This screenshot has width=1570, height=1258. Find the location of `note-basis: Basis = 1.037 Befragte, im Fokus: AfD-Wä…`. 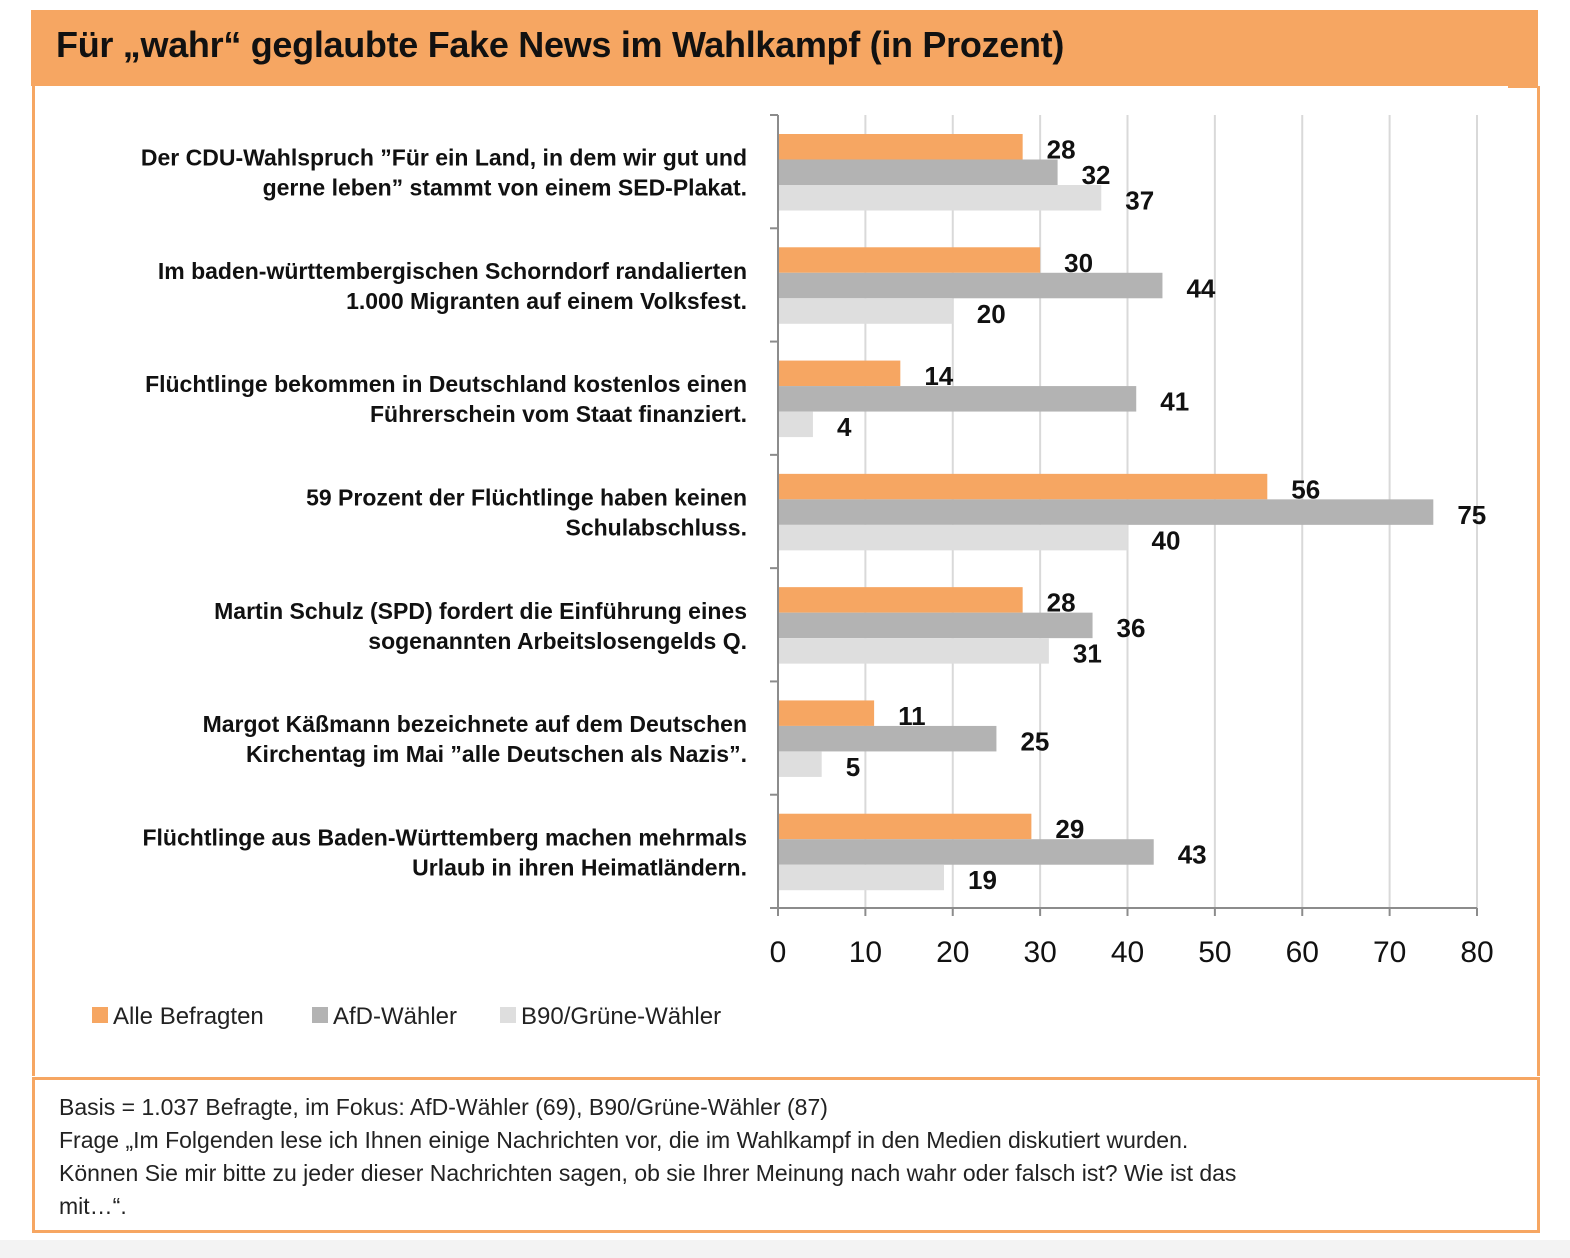

note-basis: Basis = 1.037 Befragte, im Fokus: AfD-Wä… is located at coordinates (443, 1107).